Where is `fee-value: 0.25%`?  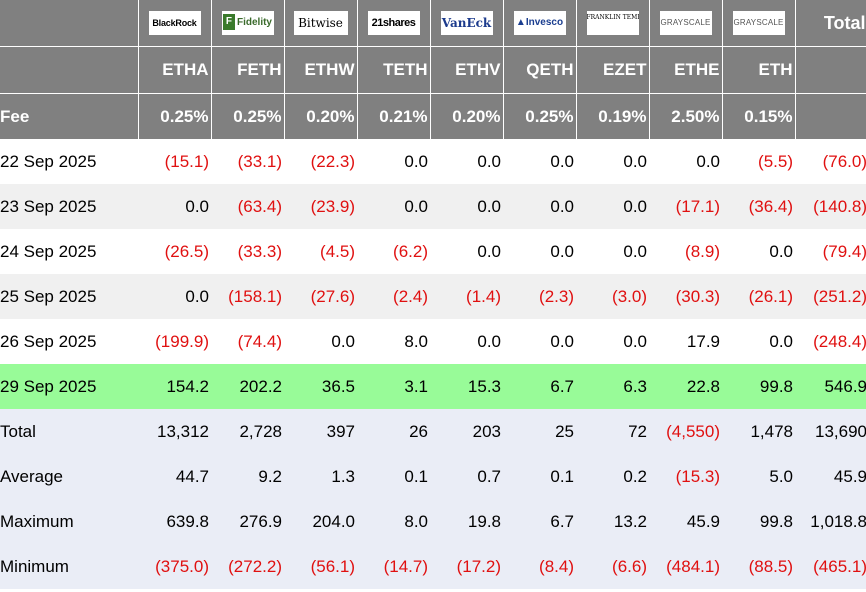
fee-value: 0.25% is located at coordinates (540, 116).